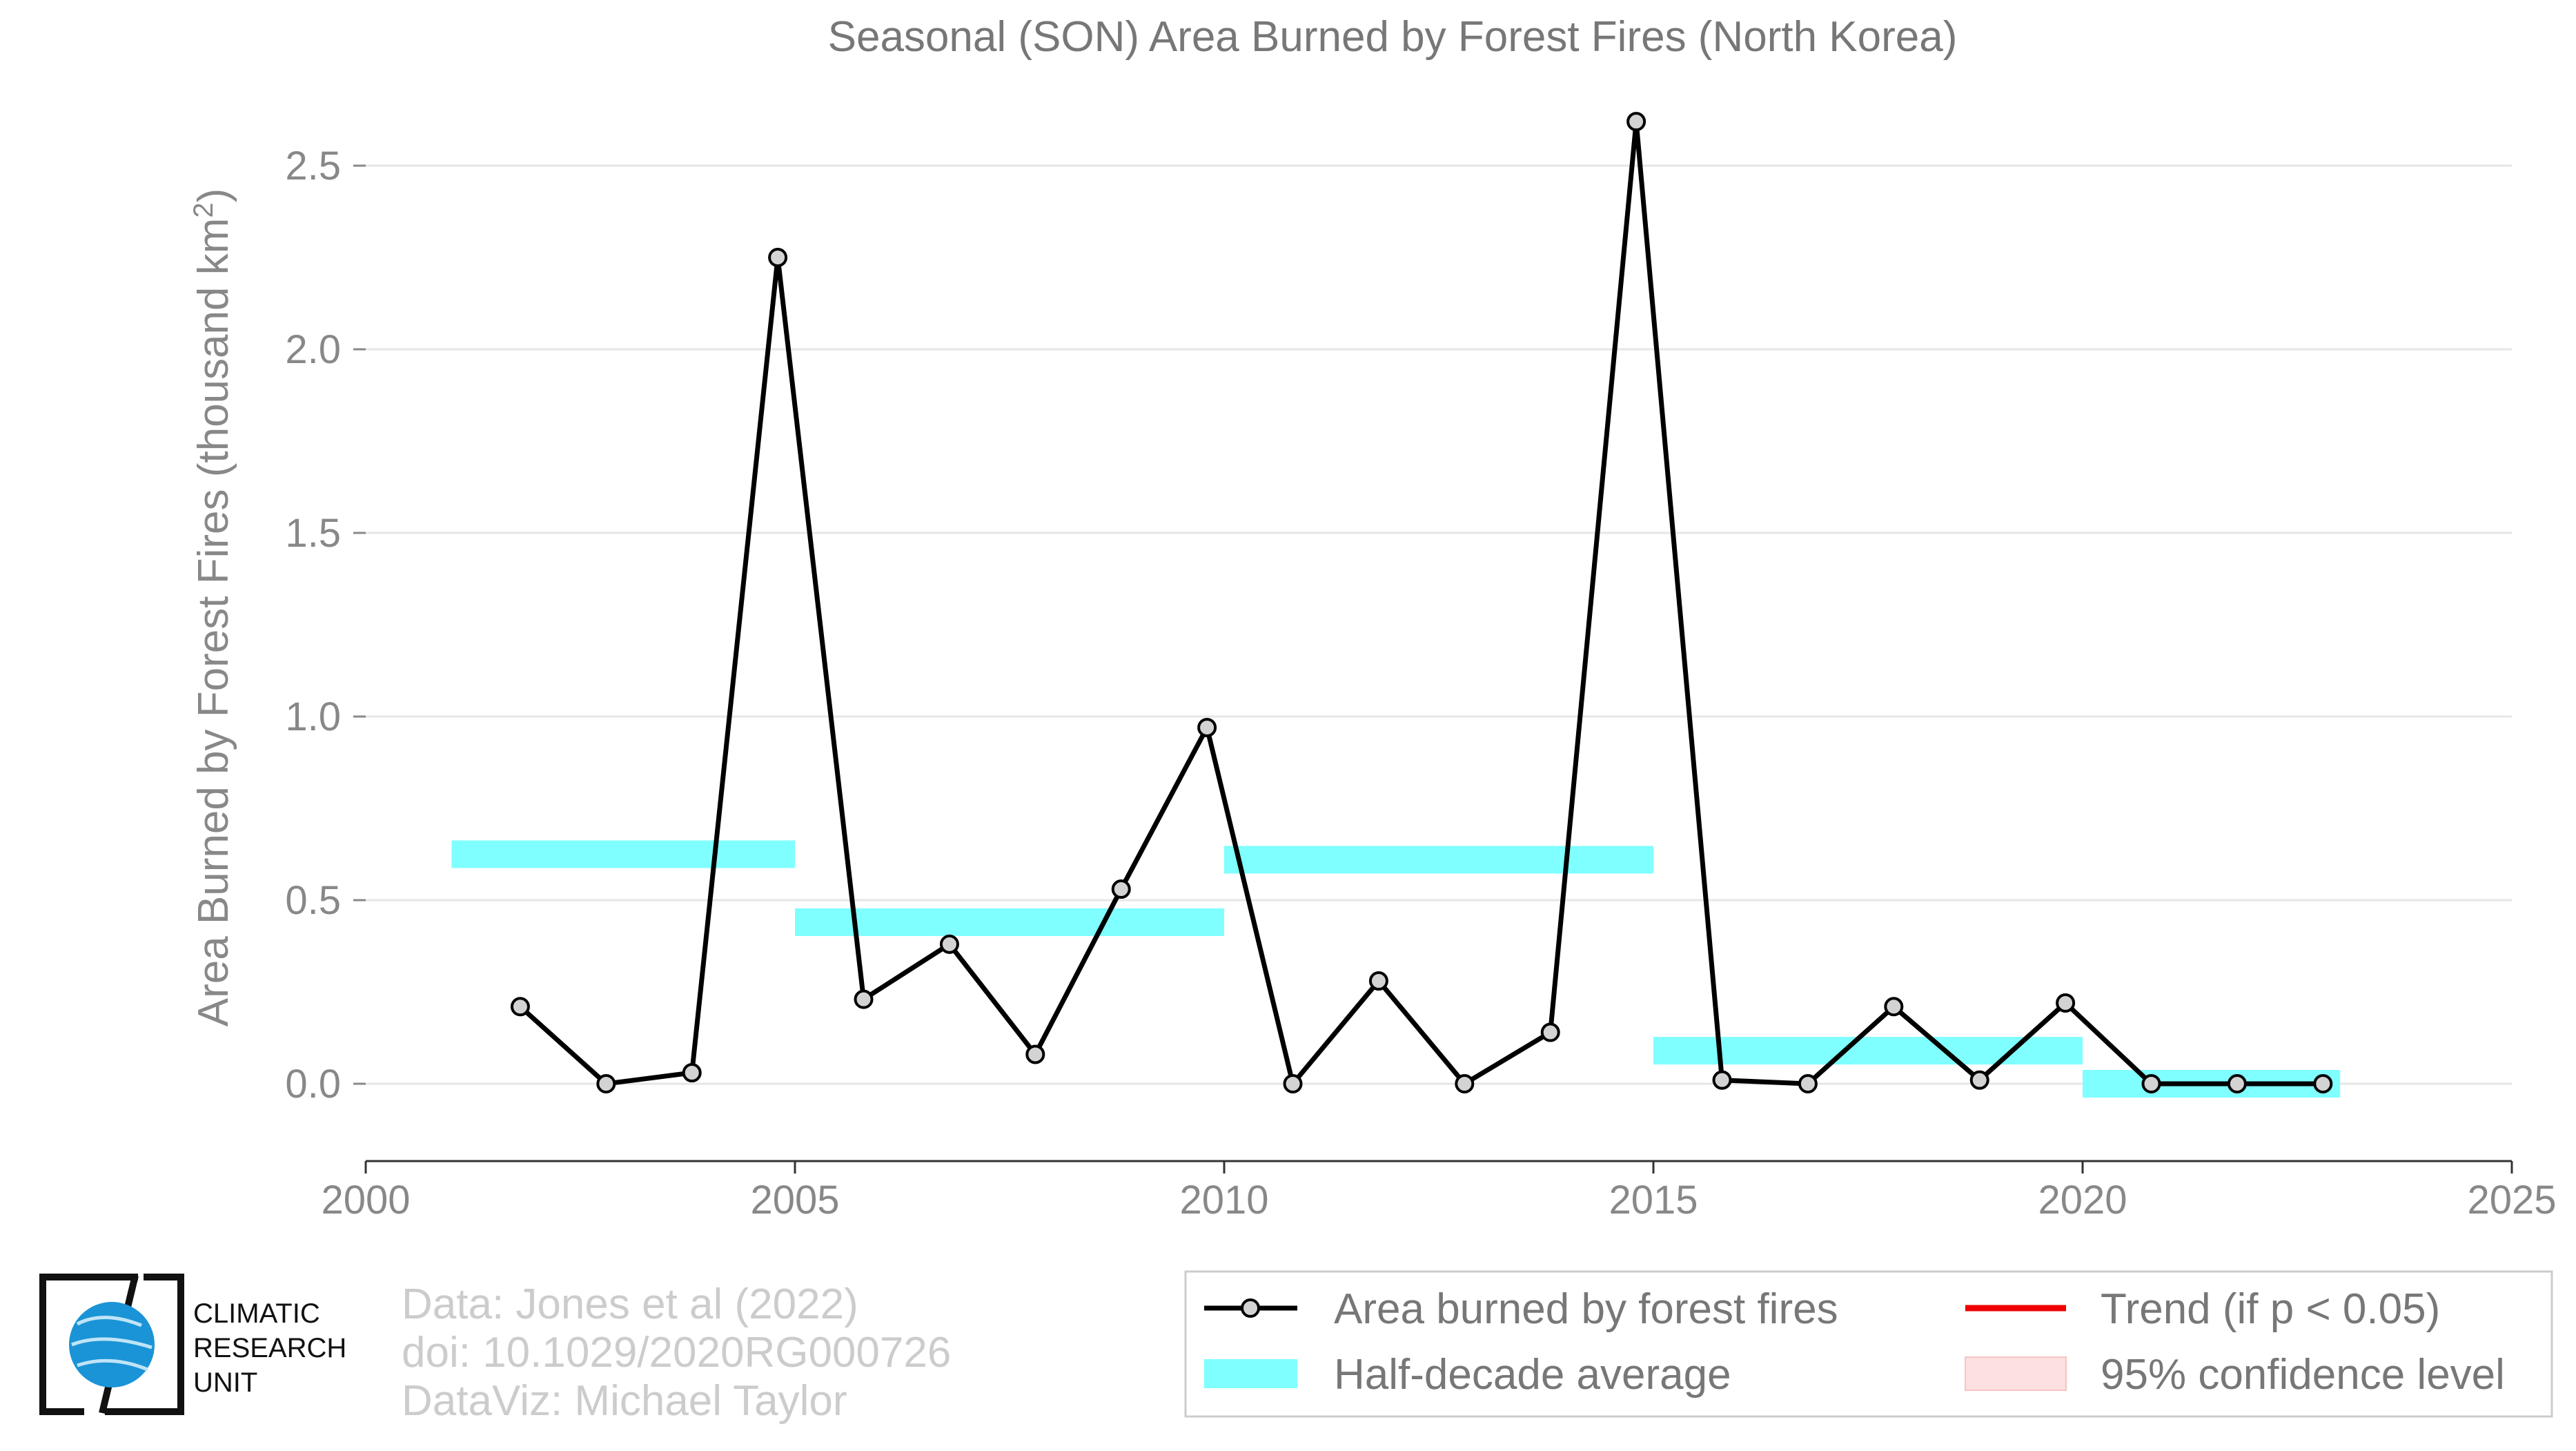 The width and height of the screenshot is (2576, 1451). I want to click on cru-logo: CLIMATIC RESEARCH UNIT, so click(192, 1344).